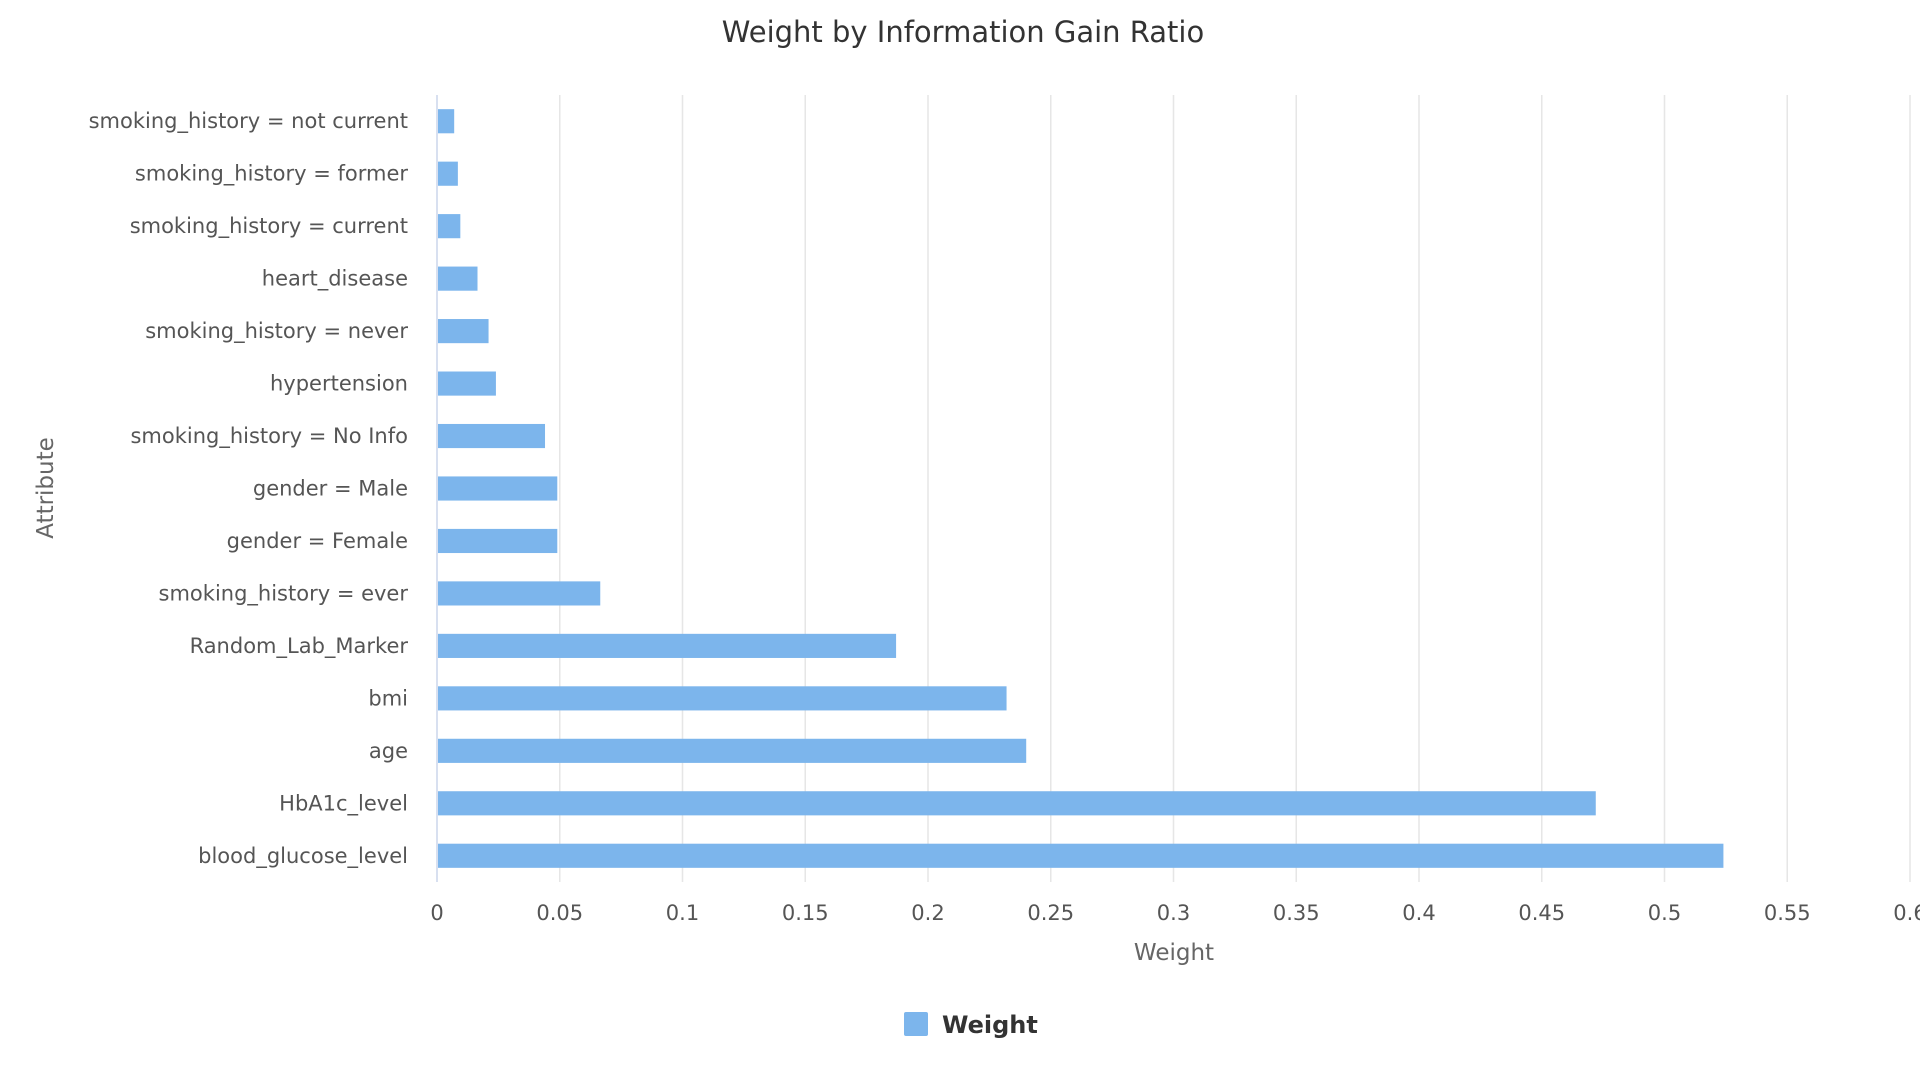 This screenshot has width=1920, height=1080. I want to click on category-label: gender = Male, so click(330, 489).